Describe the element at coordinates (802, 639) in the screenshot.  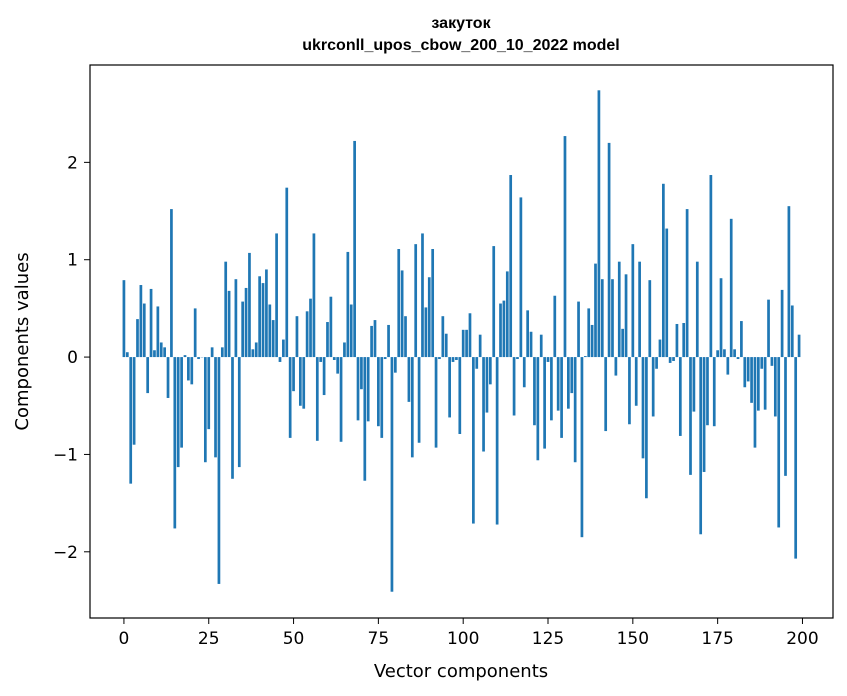
I see `x-tick-label: 200` at that location.